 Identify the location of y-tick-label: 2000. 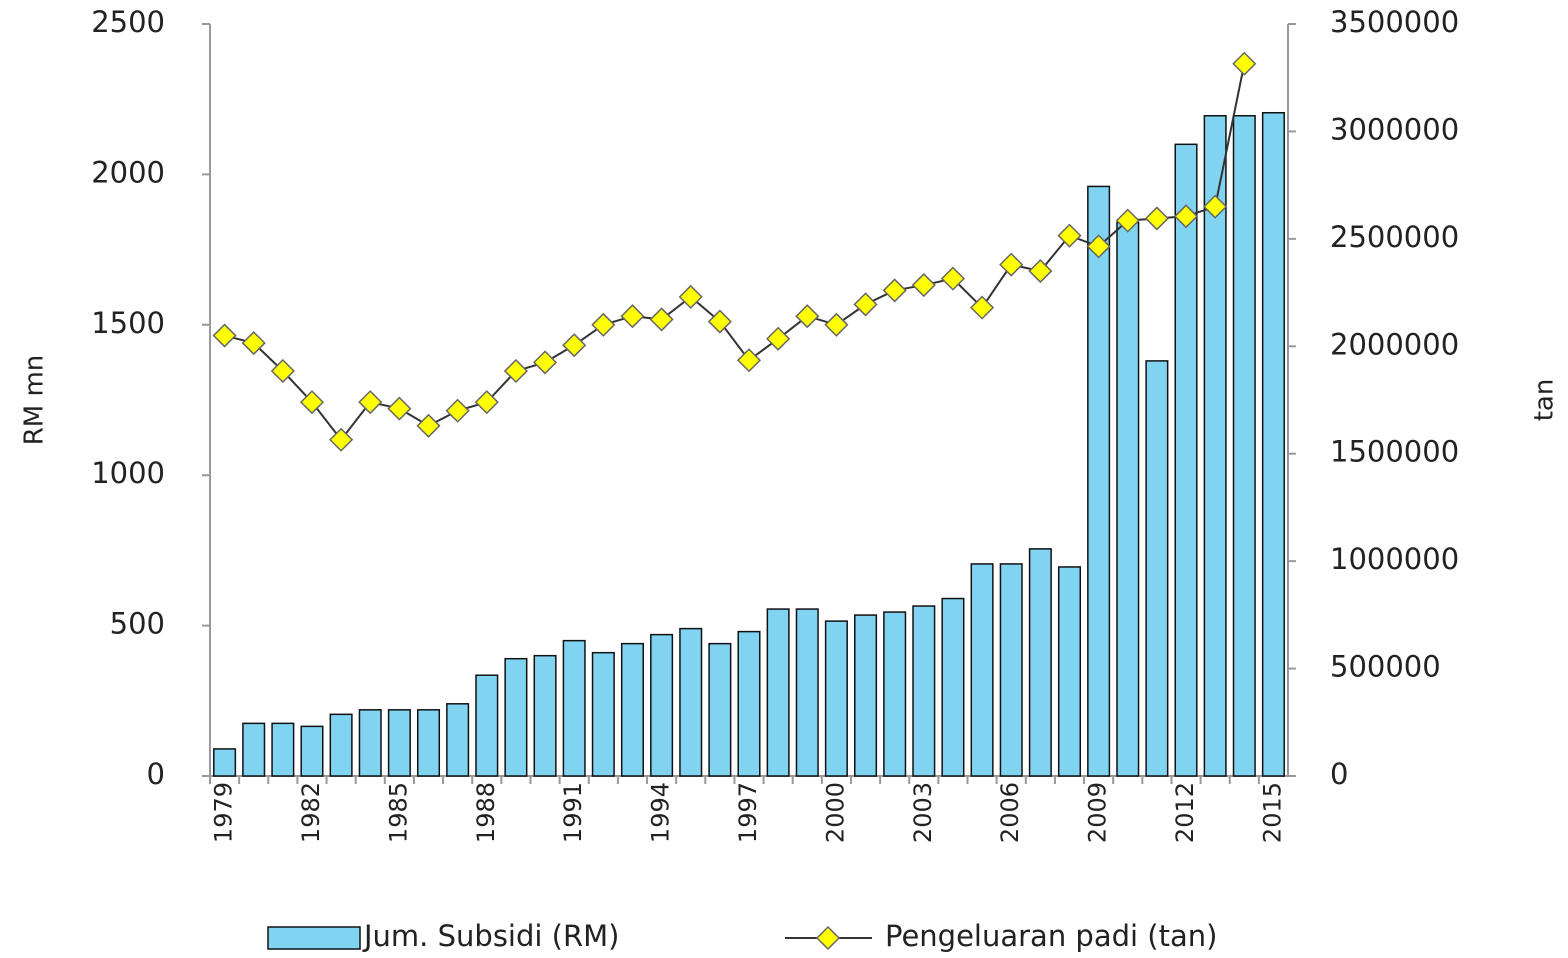
(128, 172).